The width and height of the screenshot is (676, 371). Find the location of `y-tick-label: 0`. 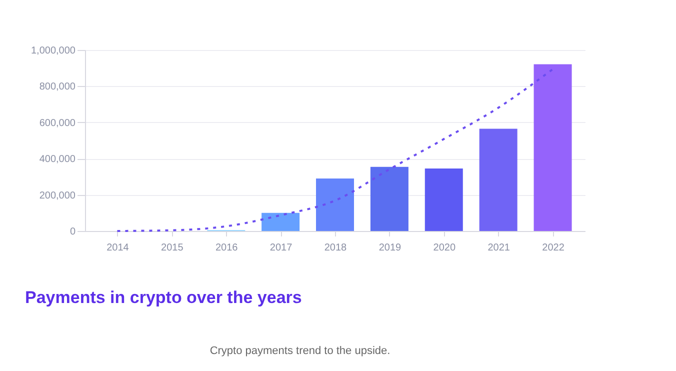

y-tick-label: 0 is located at coordinates (73, 232).